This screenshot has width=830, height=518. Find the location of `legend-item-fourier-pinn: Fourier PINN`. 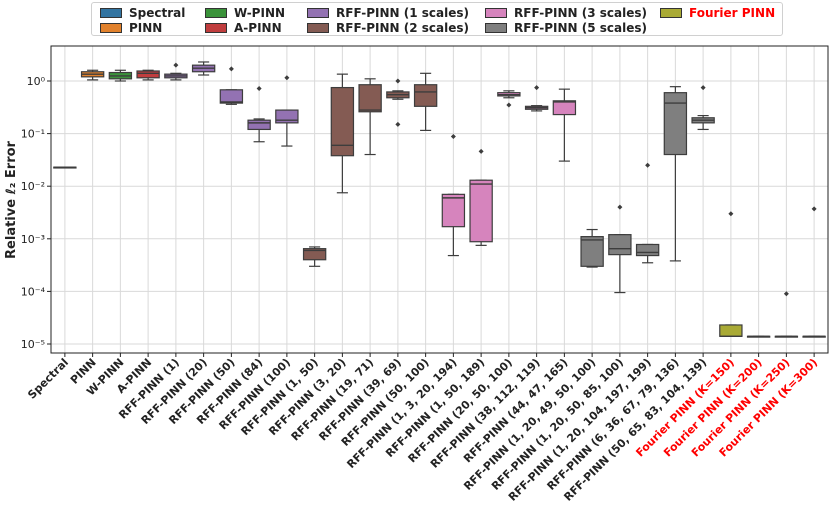

legend-item-fourier-pinn: Fourier PINN is located at coordinates (717, 13).